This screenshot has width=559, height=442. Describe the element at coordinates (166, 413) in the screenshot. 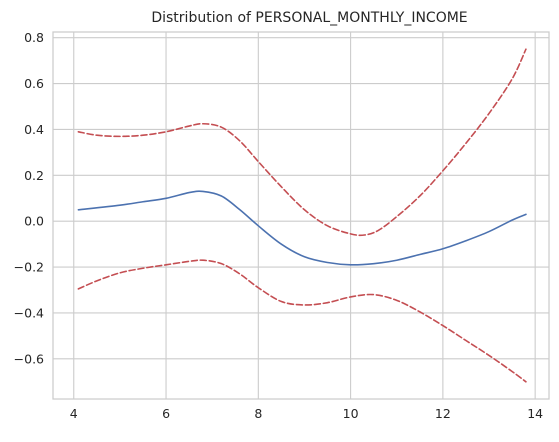

I see `x-tick-label: 6` at that location.